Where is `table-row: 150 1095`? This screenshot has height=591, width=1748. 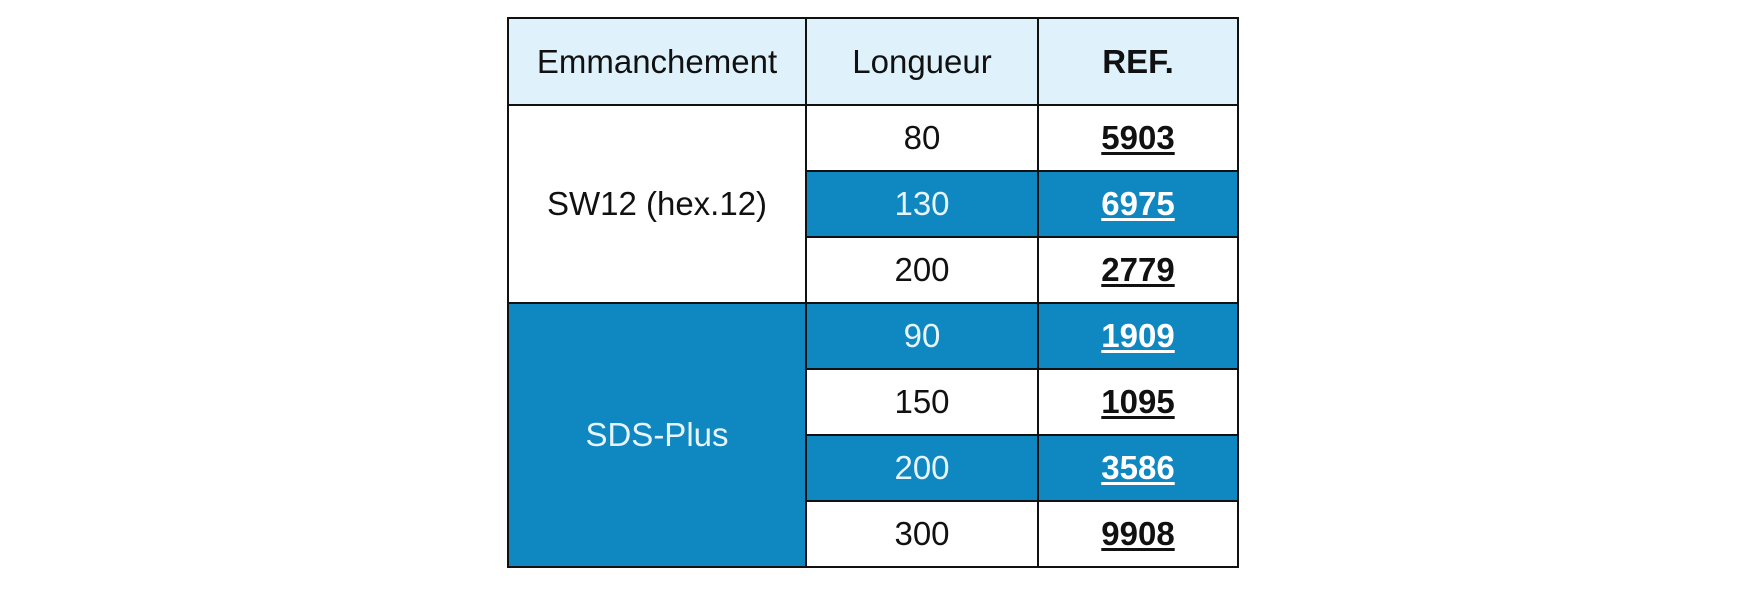
table-row: 150 1095 is located at coordinates (873, 402).